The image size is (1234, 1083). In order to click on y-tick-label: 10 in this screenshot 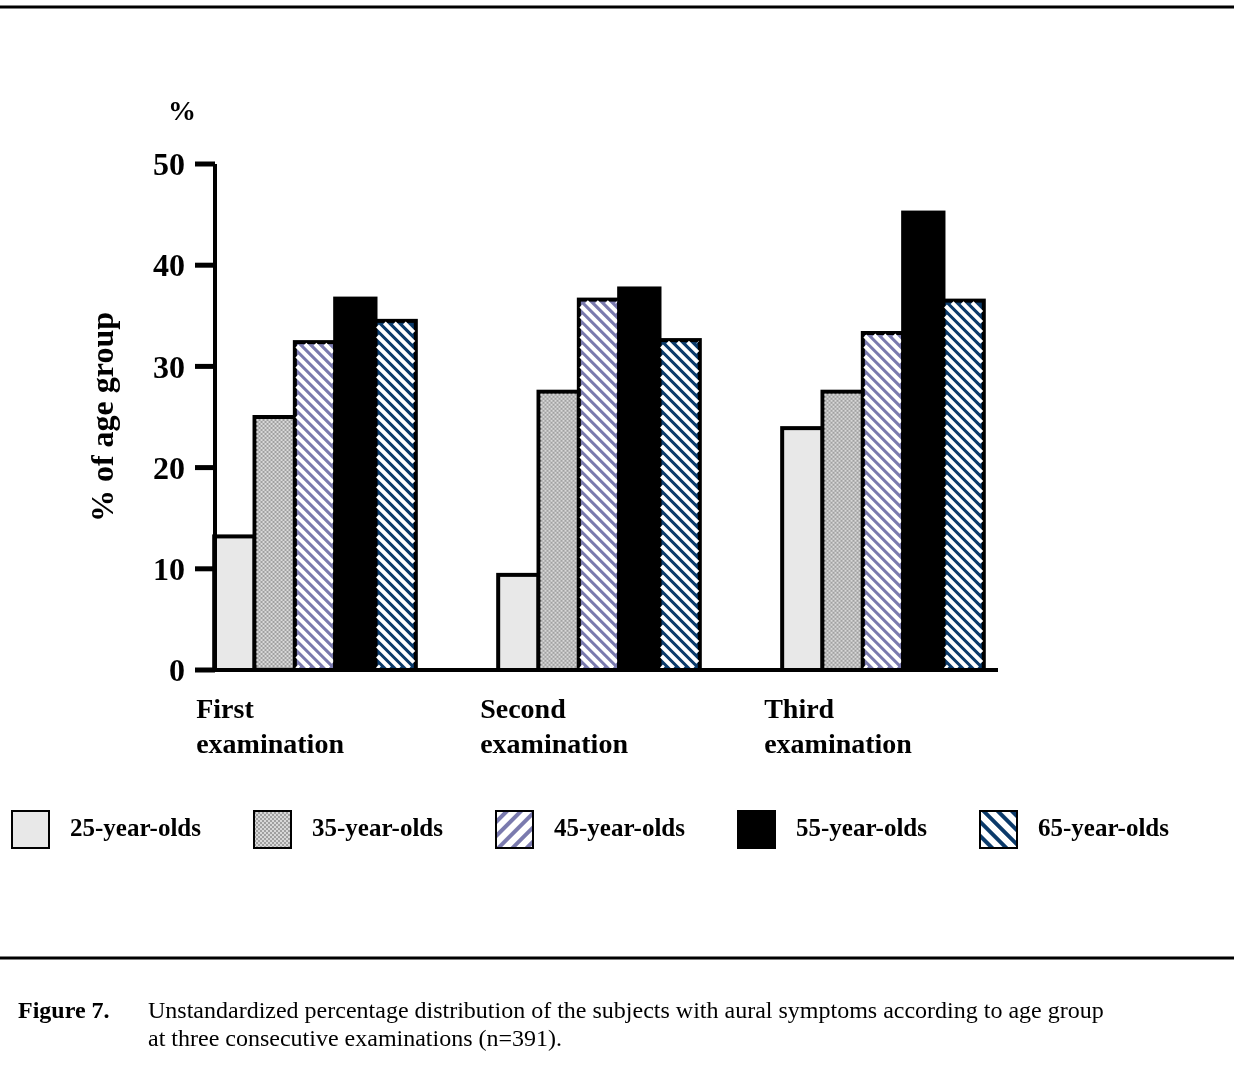, I will do `click(169, 569)`.